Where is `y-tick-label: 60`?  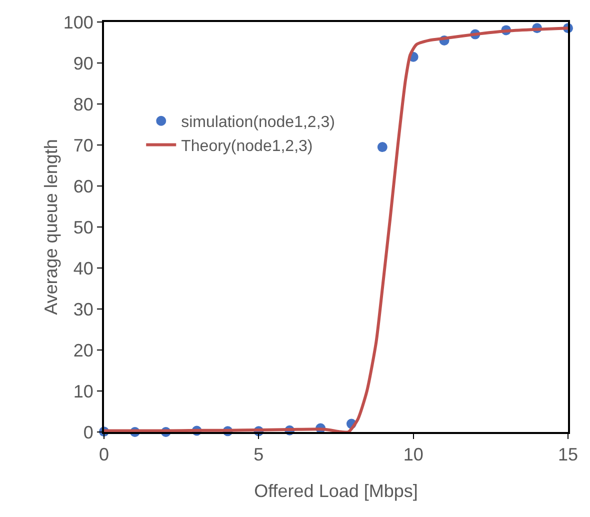
y-tick-label: 60 is located at coordinates (83, 186).